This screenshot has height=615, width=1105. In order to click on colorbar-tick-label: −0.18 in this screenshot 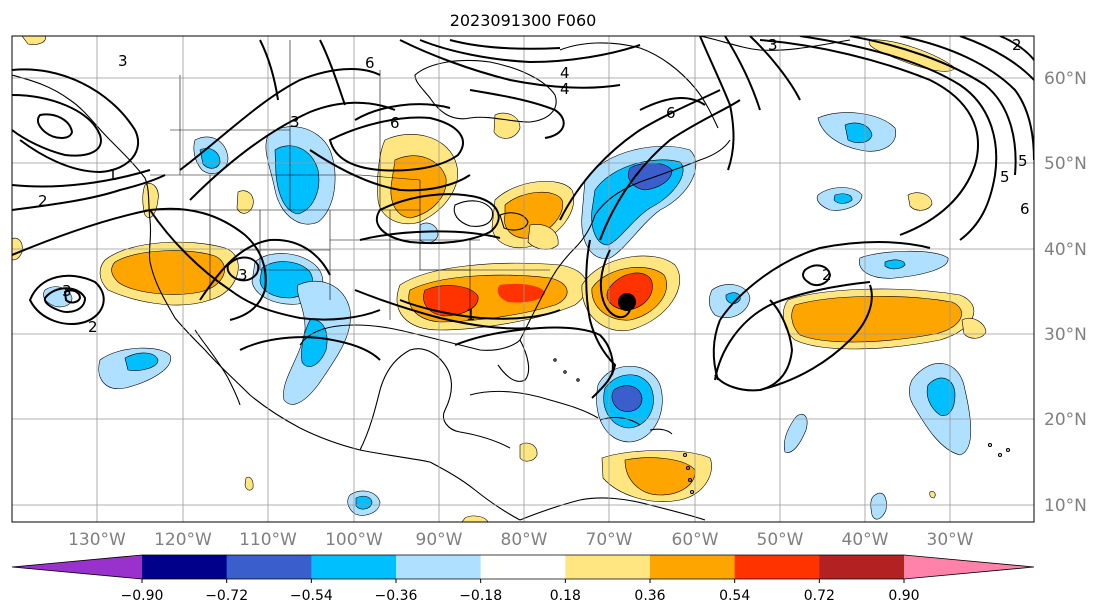, I will do `click(480, 596)`.